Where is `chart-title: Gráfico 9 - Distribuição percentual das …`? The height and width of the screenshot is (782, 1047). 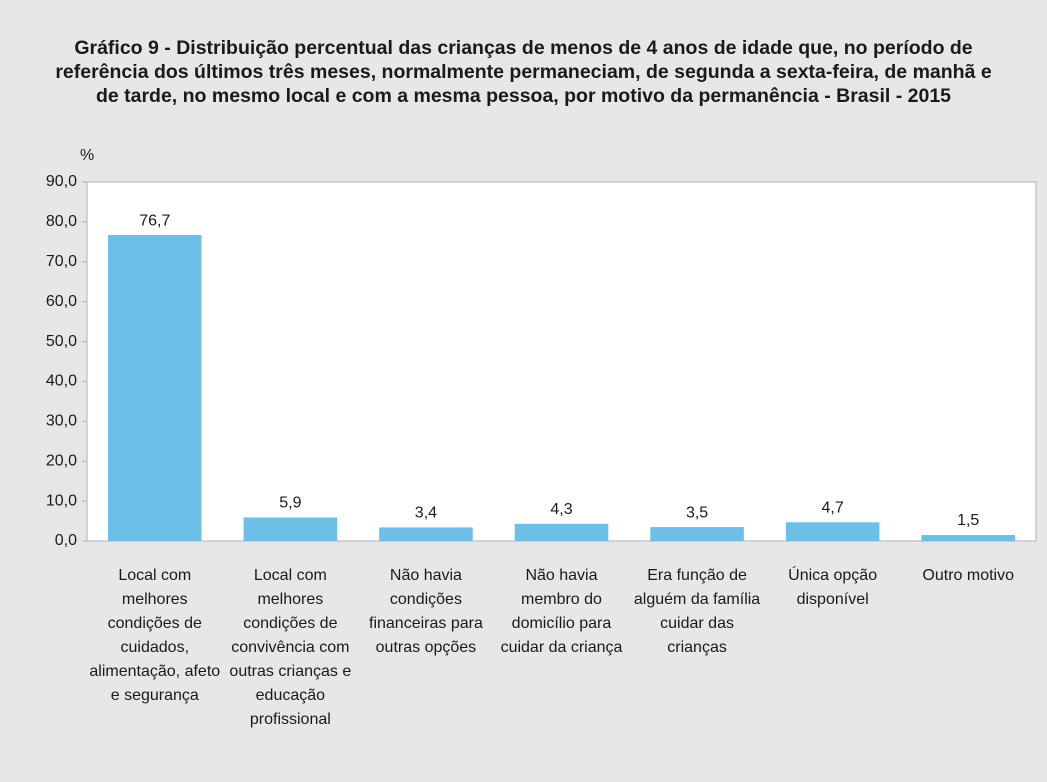 chart-title: Gráfico 9 - Distribuição percentual das … is located at coordinates (523, 72).